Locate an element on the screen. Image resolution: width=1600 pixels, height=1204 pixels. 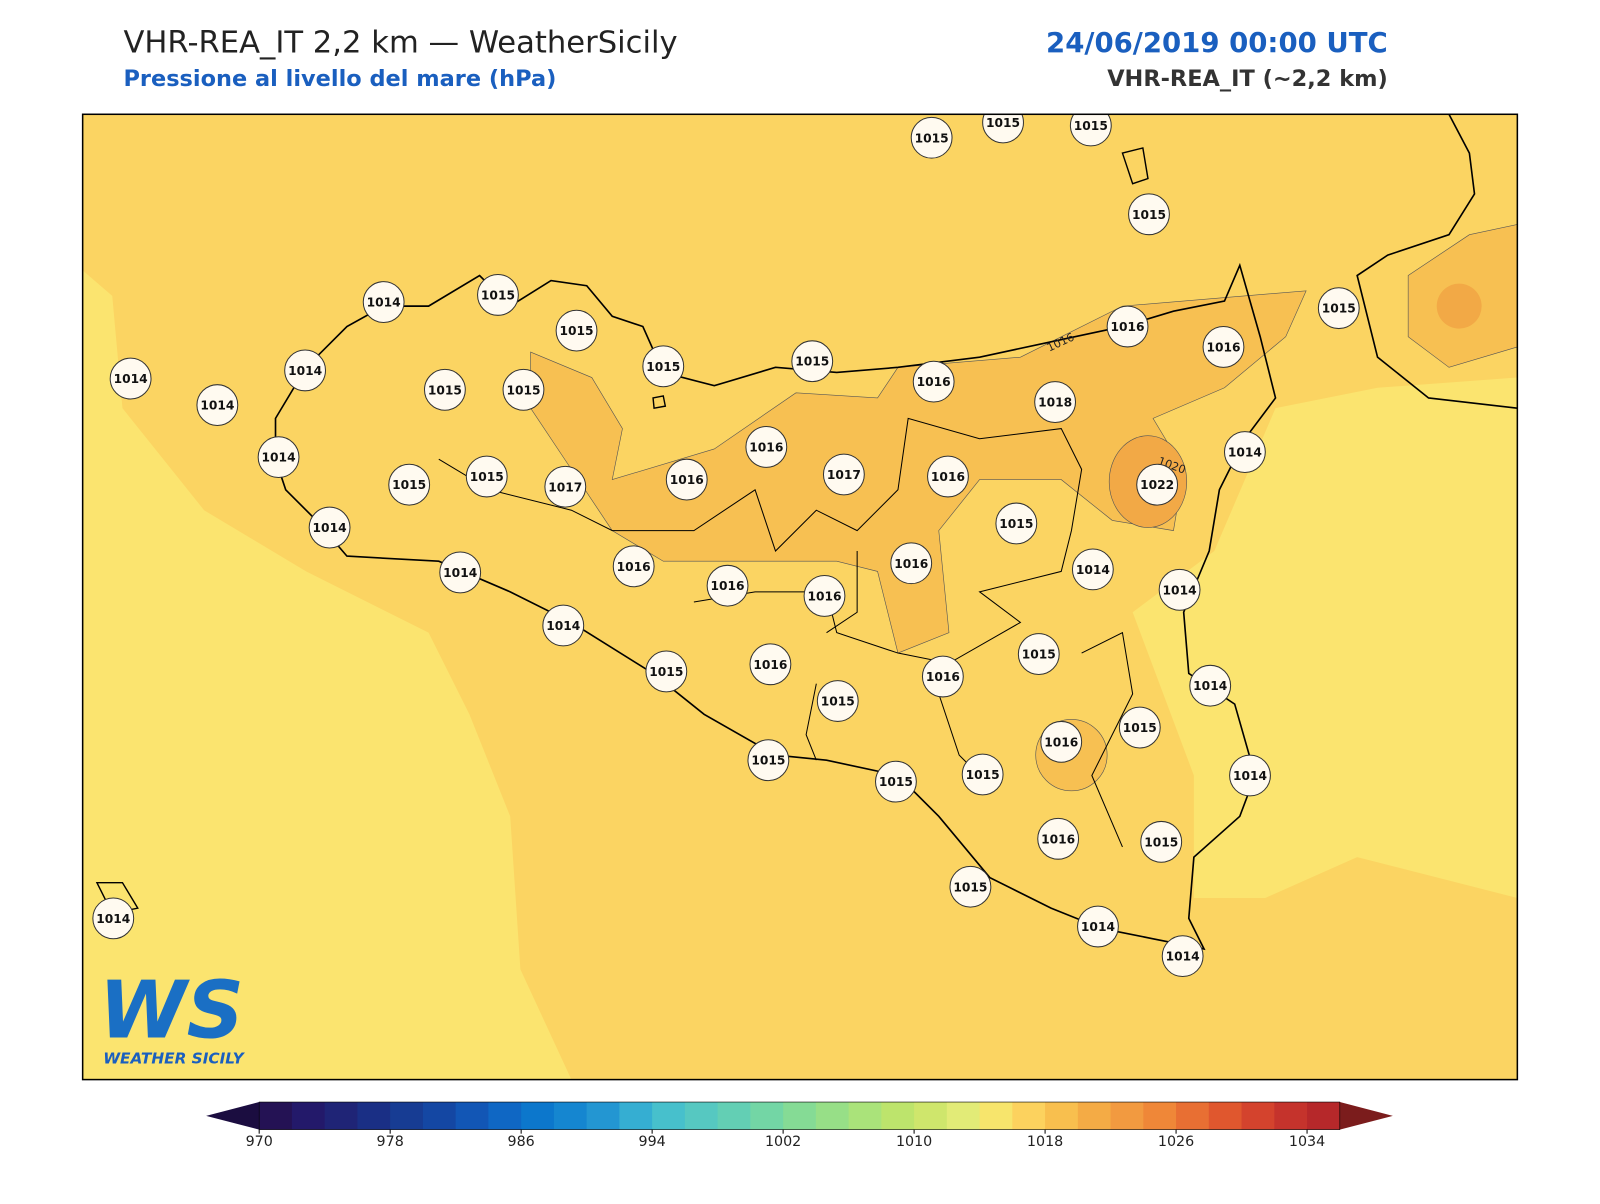
coastline is located at coordinates (1437, 261).